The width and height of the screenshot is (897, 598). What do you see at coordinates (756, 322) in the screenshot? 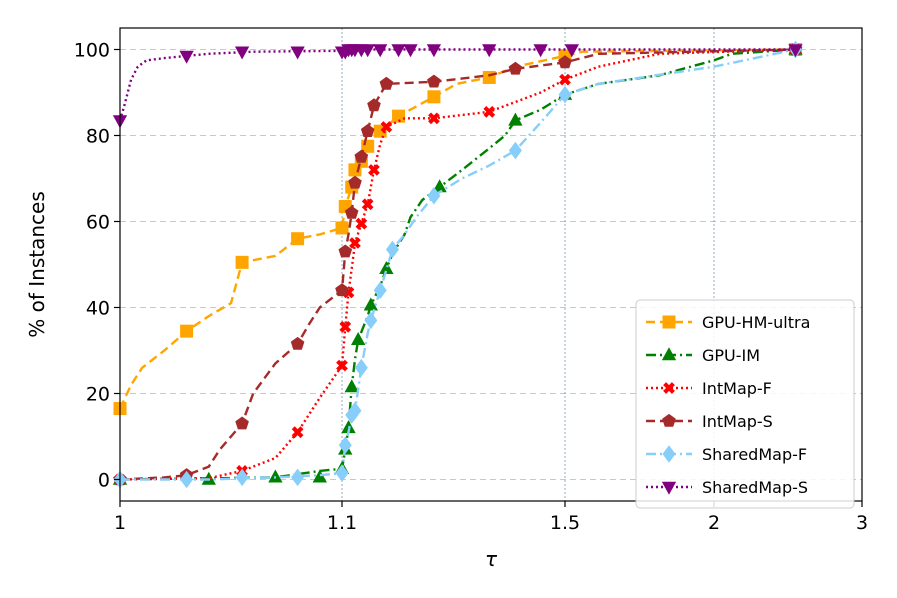
I see `legend-label: GPU-HM-ultra` at bounding box center [756, 322].